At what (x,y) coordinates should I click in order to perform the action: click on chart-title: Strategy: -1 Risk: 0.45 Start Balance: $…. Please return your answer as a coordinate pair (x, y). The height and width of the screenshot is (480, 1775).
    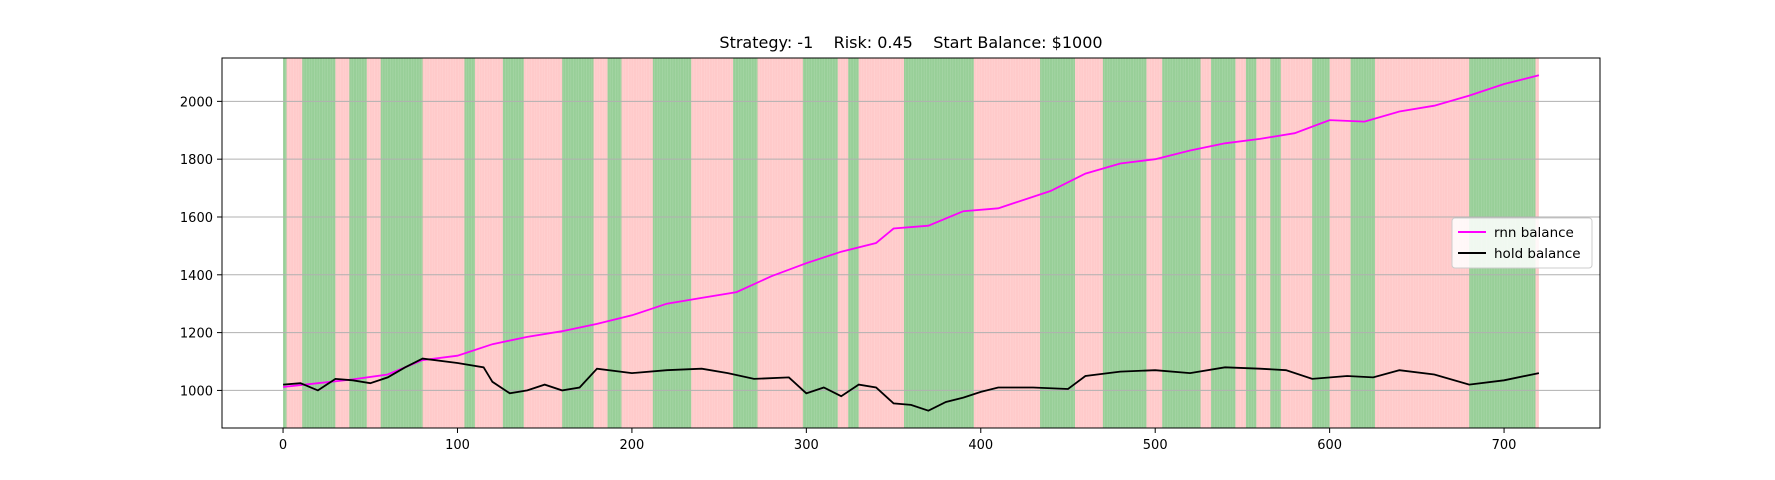
    Looking at the image, I should click on (910, 42).